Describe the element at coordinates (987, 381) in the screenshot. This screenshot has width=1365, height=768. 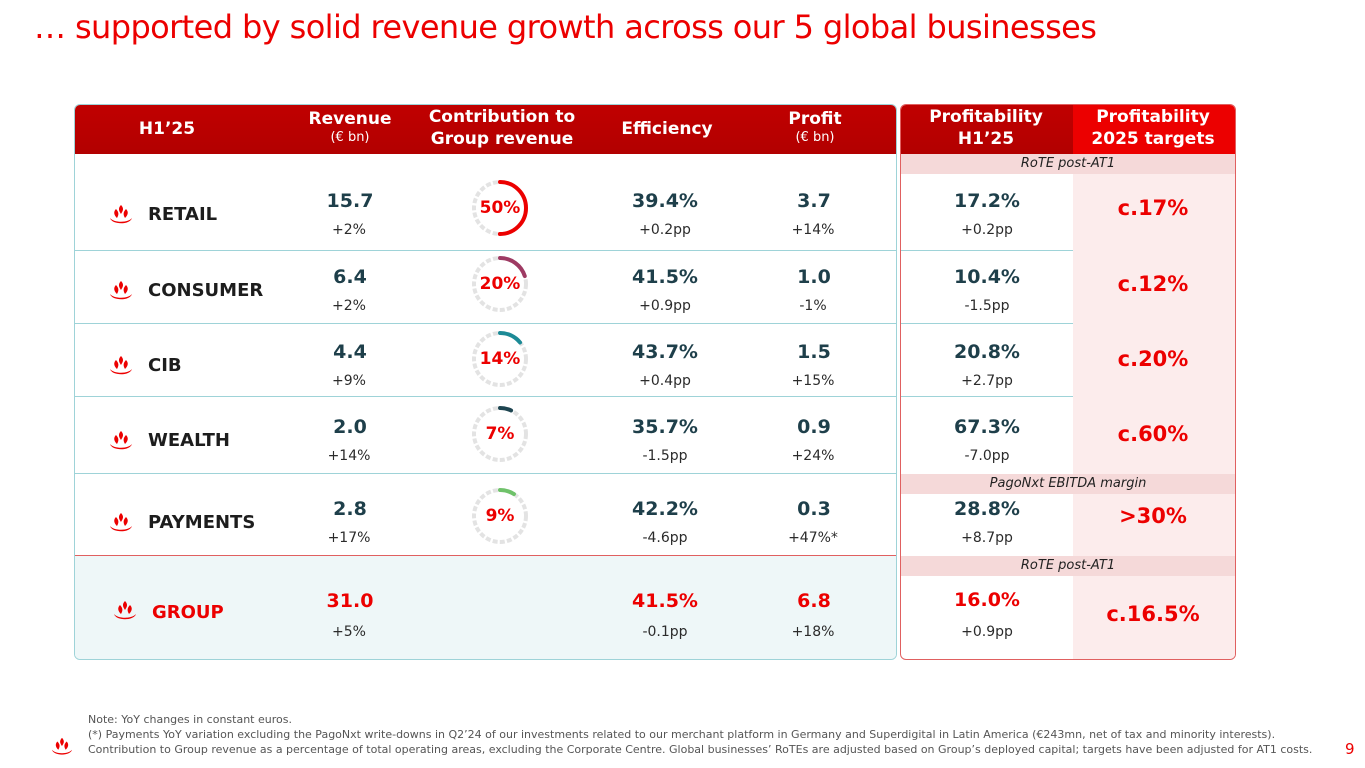
I see `rote-change: +2.7pp` at that location.